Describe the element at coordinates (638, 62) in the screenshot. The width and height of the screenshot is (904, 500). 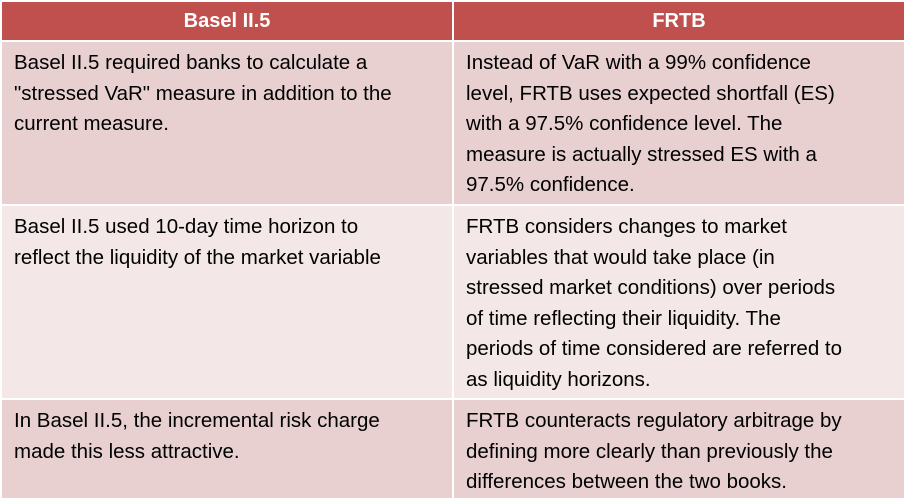
I see `cell-text-line: Instead of VaR with a 99% confidence` at that location.